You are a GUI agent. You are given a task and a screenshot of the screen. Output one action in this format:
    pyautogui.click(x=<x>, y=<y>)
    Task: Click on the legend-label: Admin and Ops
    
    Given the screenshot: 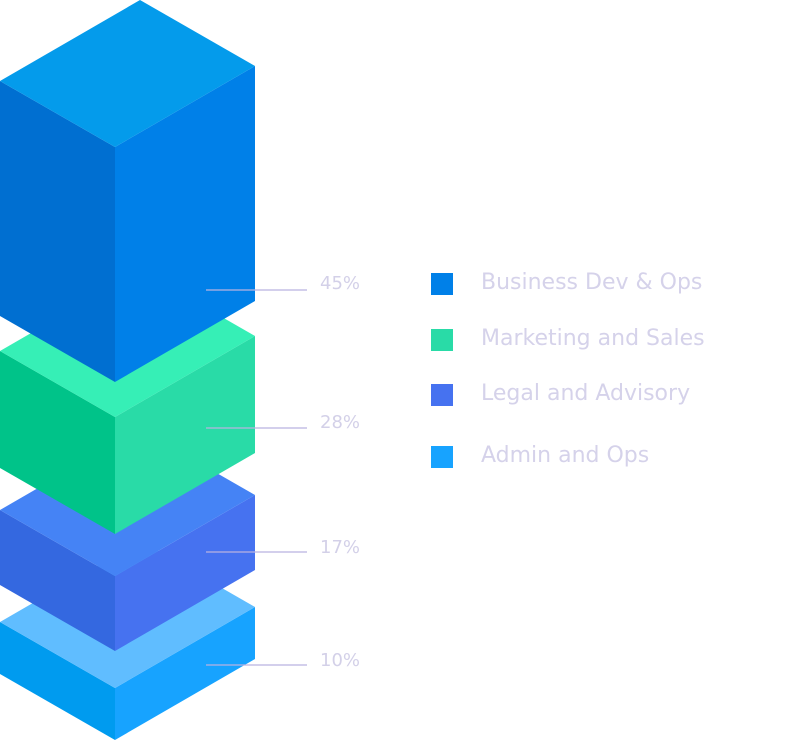 What is the action you would take?
    pyautogui.click(x=565, y=455)
    